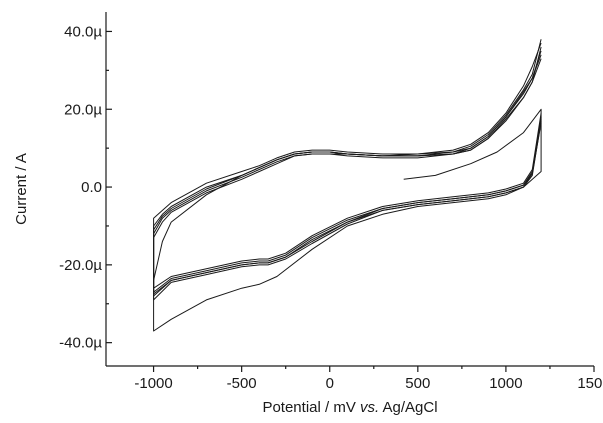  Describe the element at coordinates (311, 407) in the screenshot. I see `x-axis-title-main: Potential / mV` at that location.